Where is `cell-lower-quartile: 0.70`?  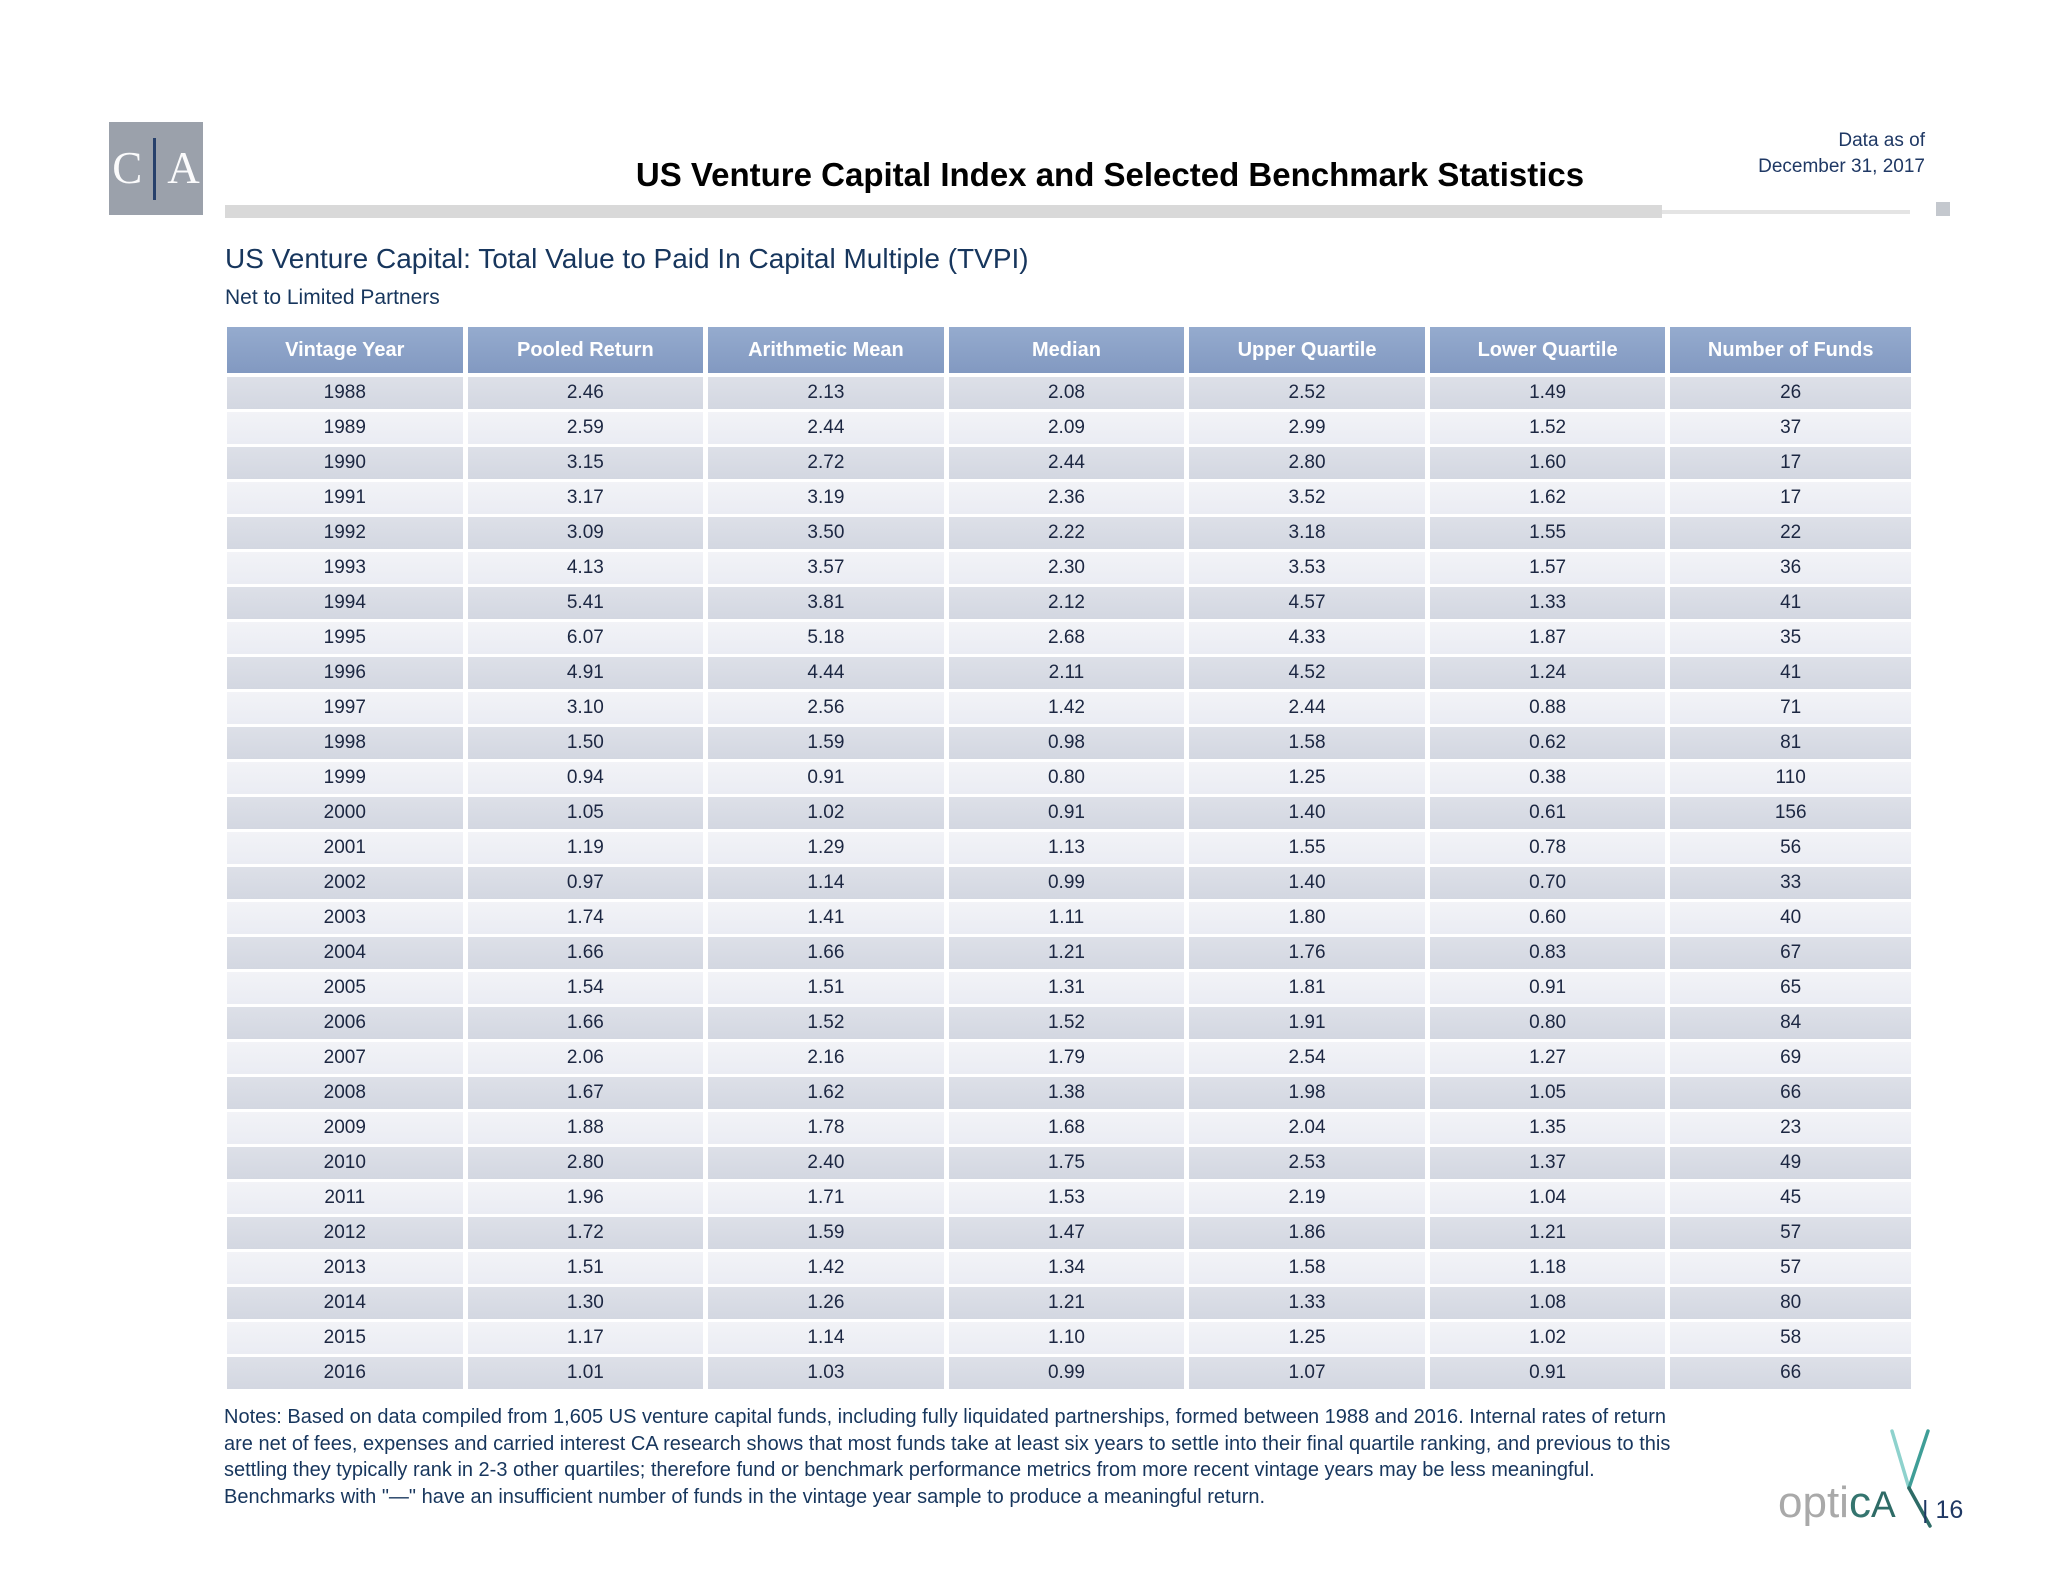 cell-lower-quartile: 0.70 is located at coordinates (1550, 884).